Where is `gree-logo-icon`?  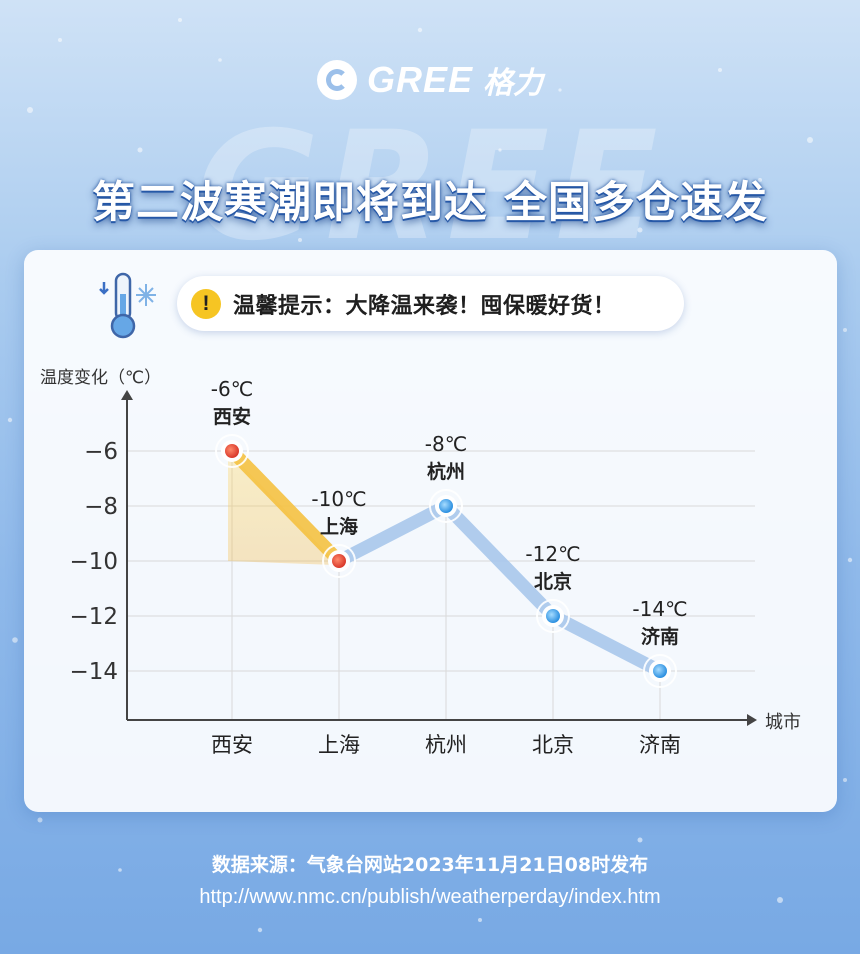
gree-logo-icon is located at coordinates (336, 80).